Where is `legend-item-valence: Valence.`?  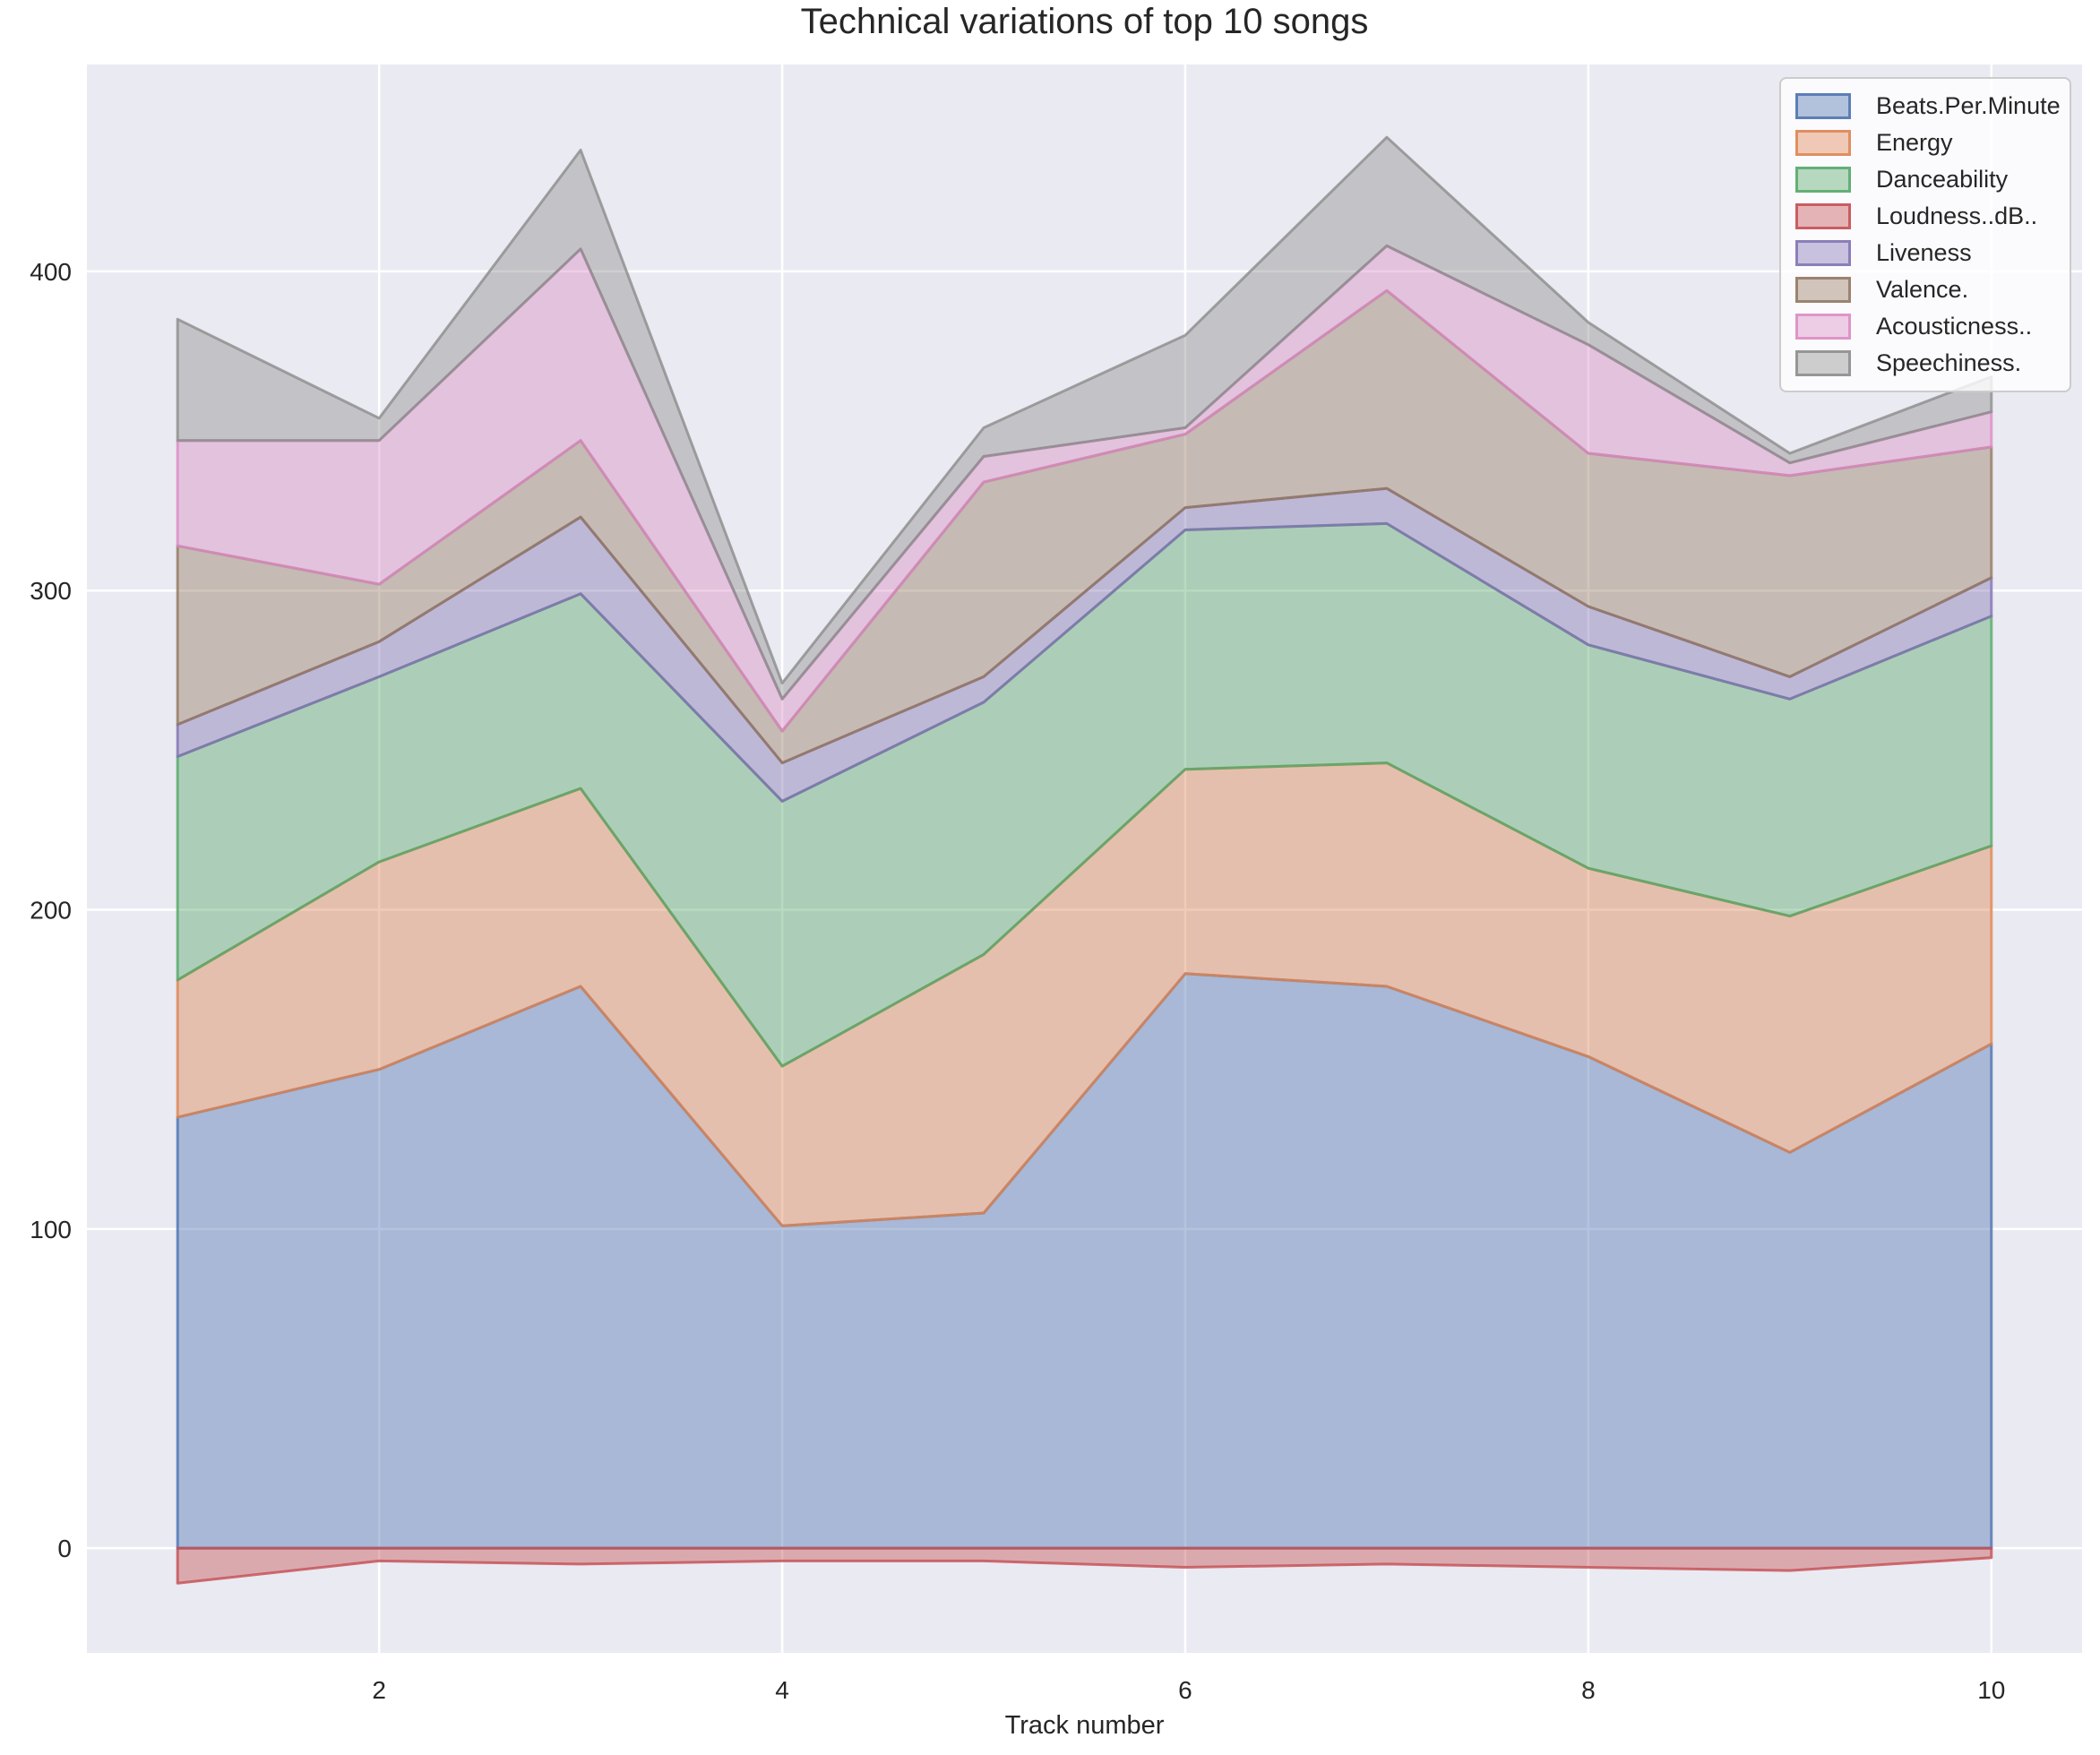
legend-item-valence: Valence. is located at coordinates (1932, 289).